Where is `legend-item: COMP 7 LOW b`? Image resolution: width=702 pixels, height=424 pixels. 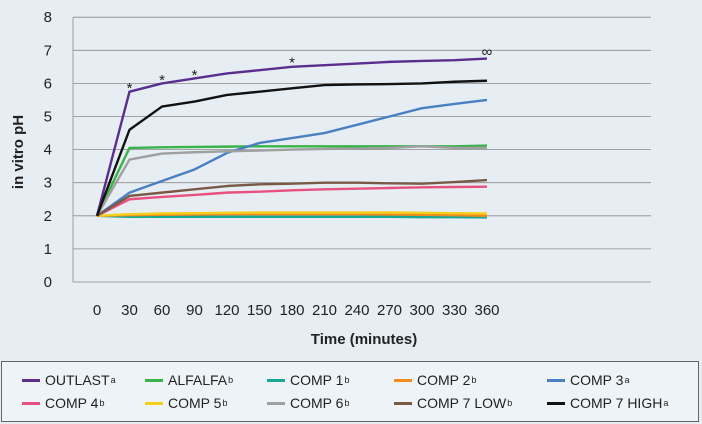 legend-item: COMP 7 LOW b is located at coordinates (453, 403).